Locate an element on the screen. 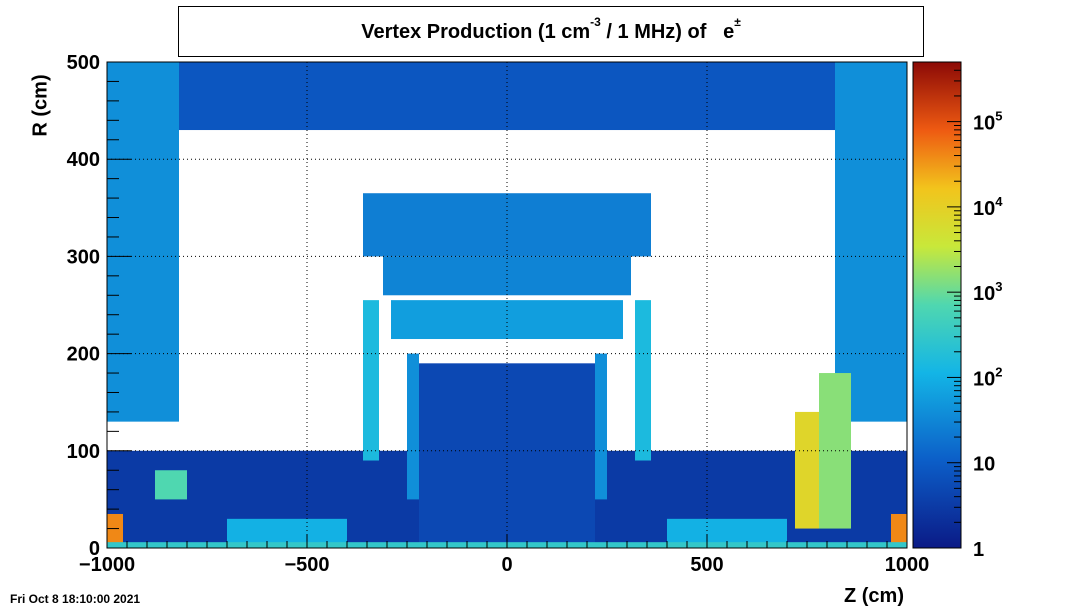 Image resolution: width=1068 pixels, height=610 pixels. chart-title: Vertex Production (1 cm-3 / 1 MHz) of e± is located at coordinates (551, 29).